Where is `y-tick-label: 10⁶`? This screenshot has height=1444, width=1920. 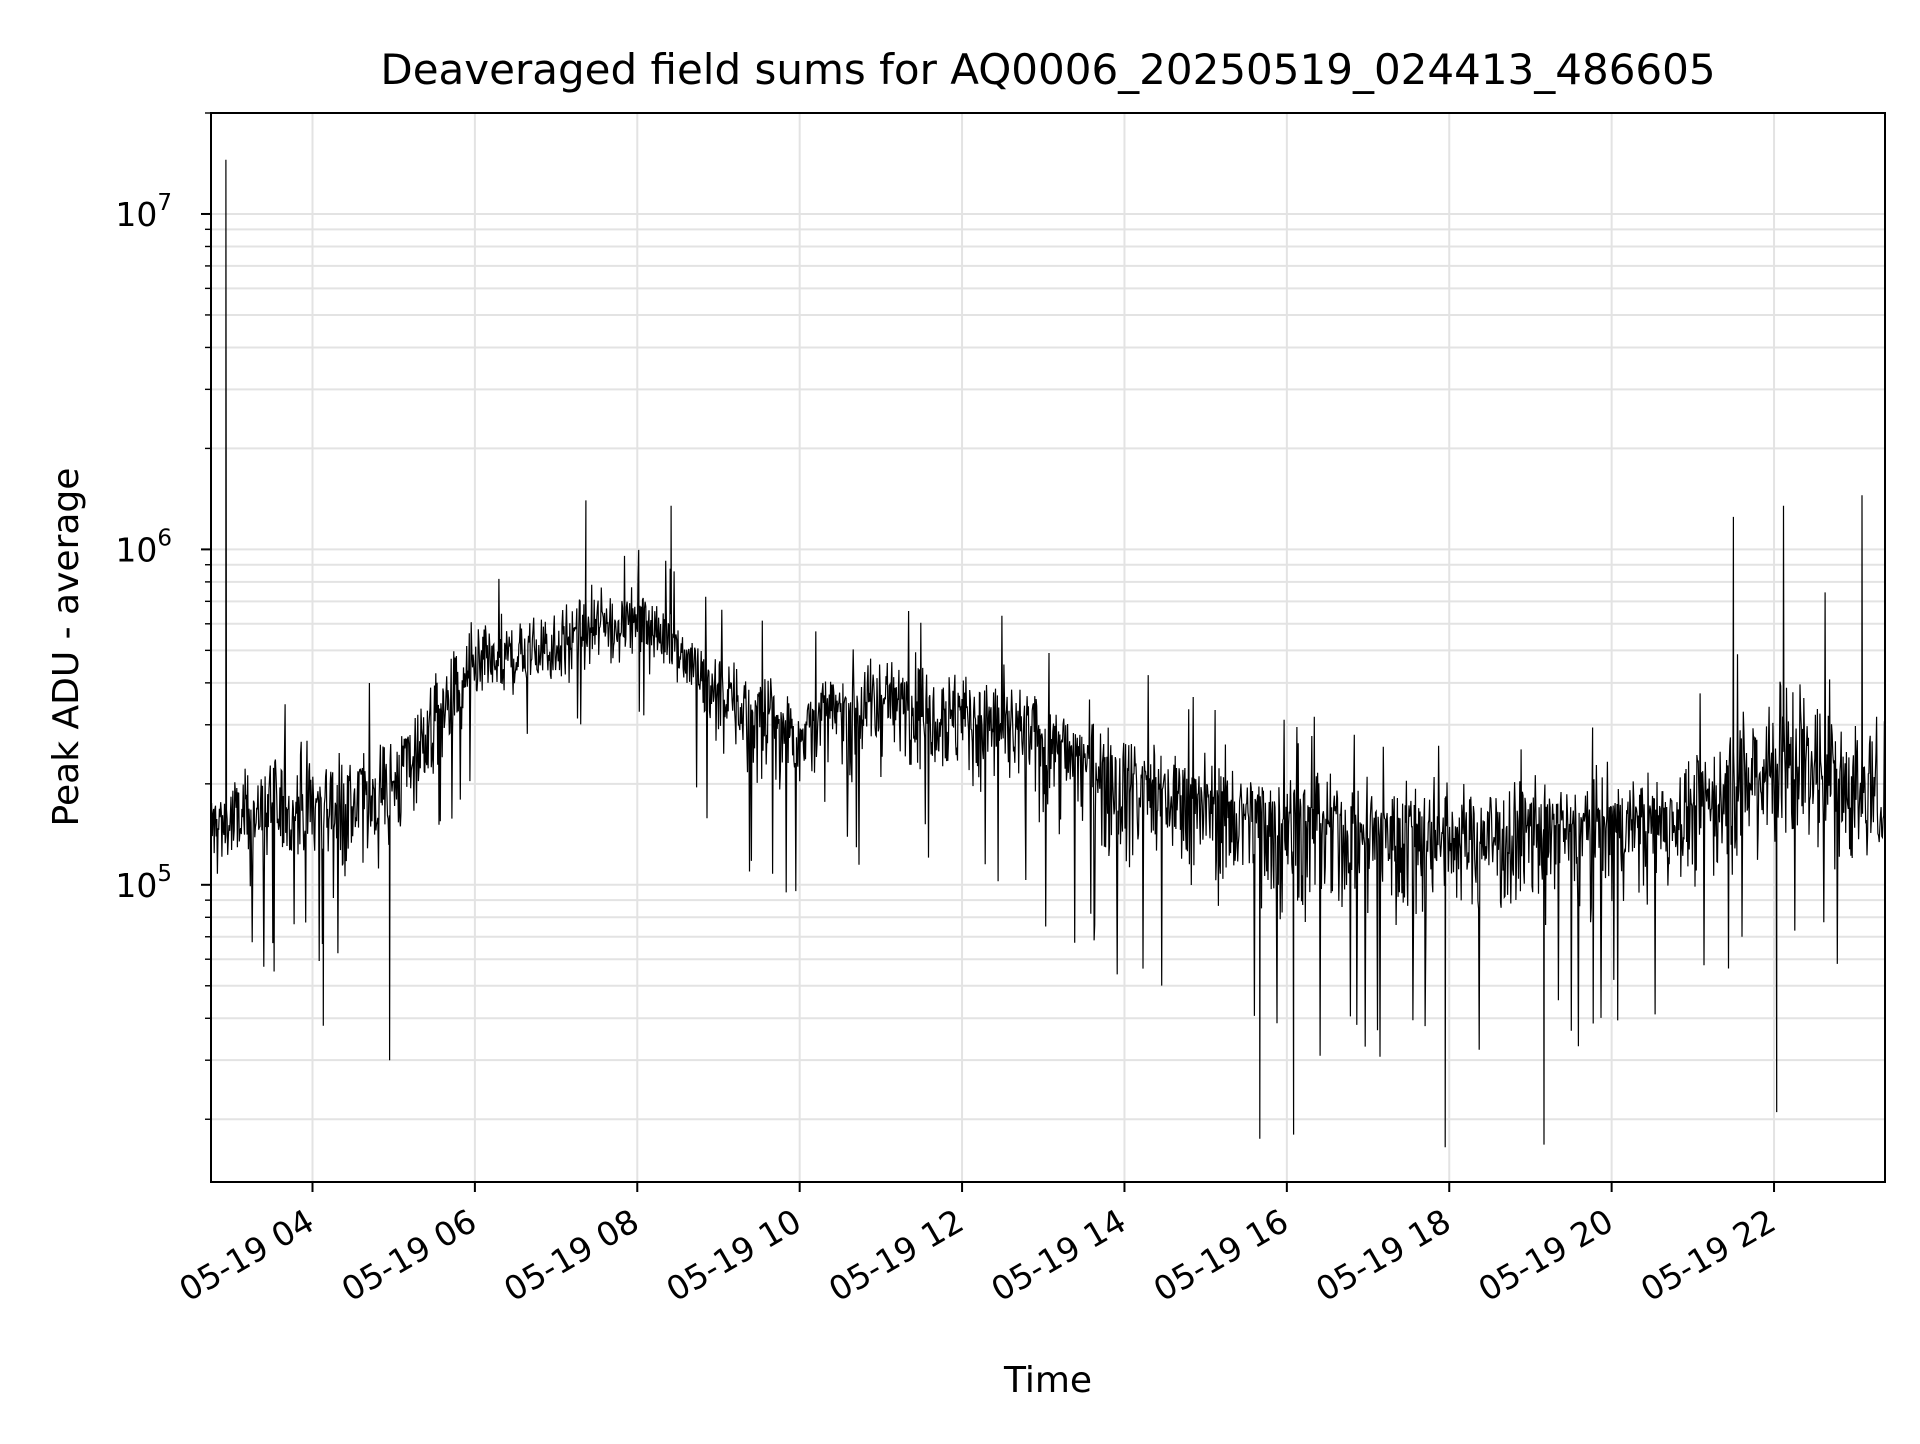 y-tick-label: 10⁶ is located at coordinates (143, 547).